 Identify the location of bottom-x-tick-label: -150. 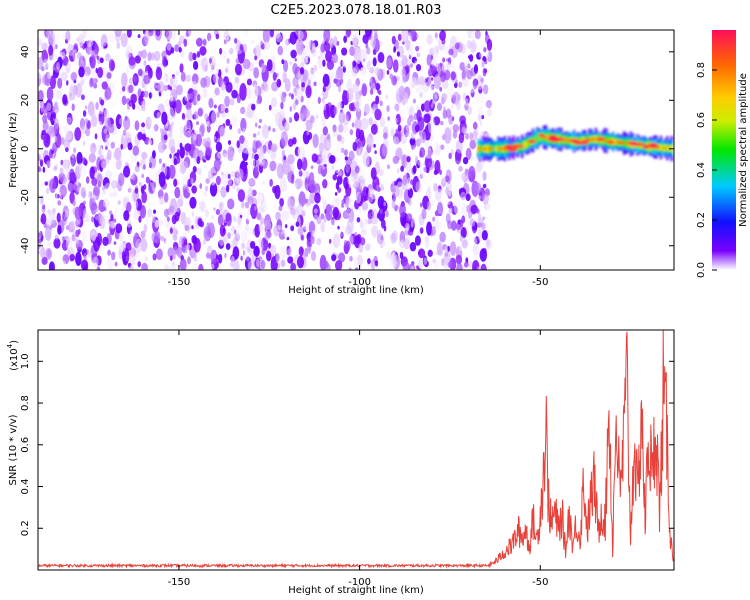
(179, 582).